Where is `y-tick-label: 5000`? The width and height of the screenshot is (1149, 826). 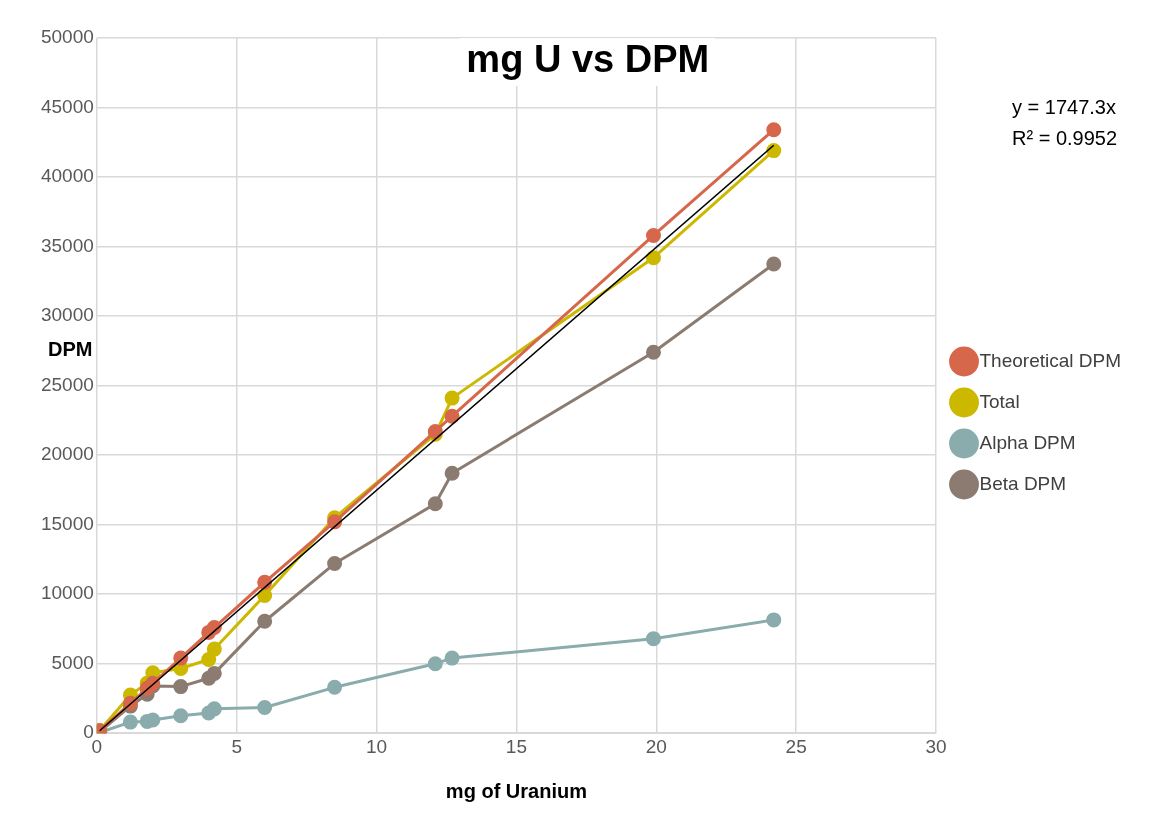
y-tick-label: 5000 is located at coordinates (72, 662).